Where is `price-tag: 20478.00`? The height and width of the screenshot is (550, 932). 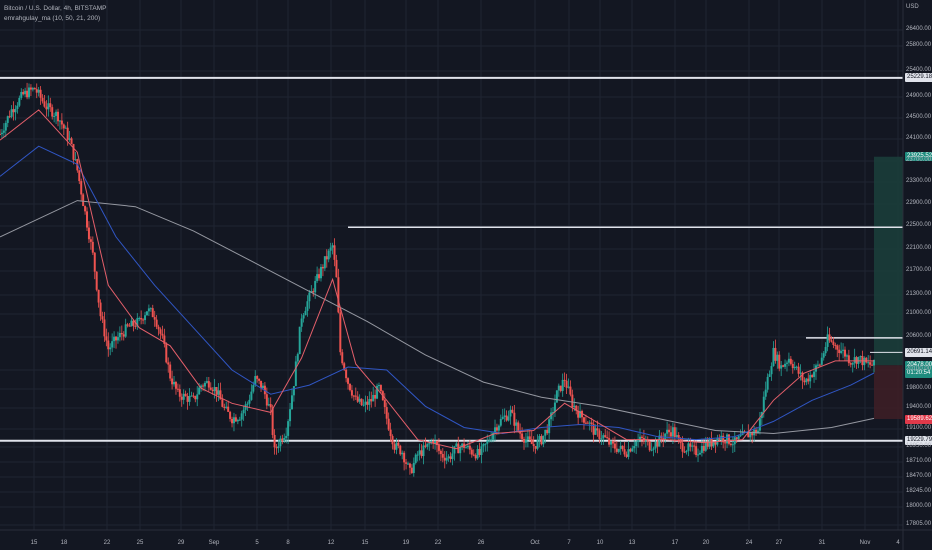
price-tag: 20478.00 is located at coordinates (918, 365).